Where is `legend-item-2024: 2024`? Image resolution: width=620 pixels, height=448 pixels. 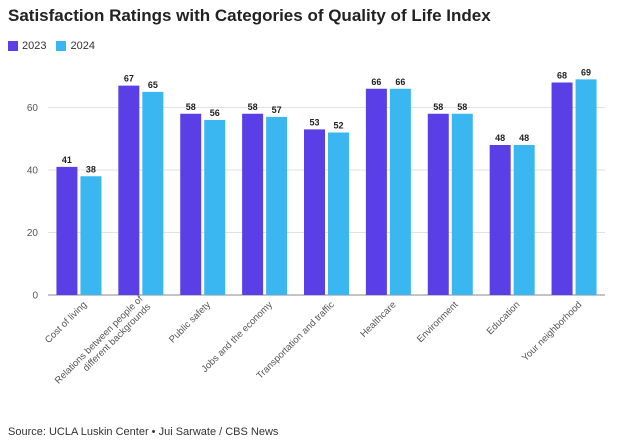 legend-item-2024: 2024 is located at coordinates (75, 46).